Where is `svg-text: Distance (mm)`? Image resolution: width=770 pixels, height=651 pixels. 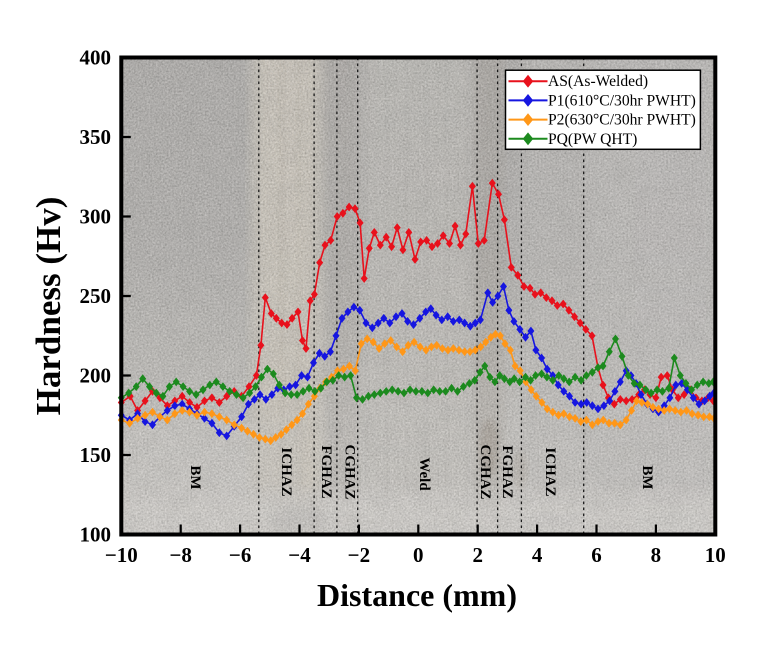 svg-text: Distance (mm) is located at coordinates (417, 595).